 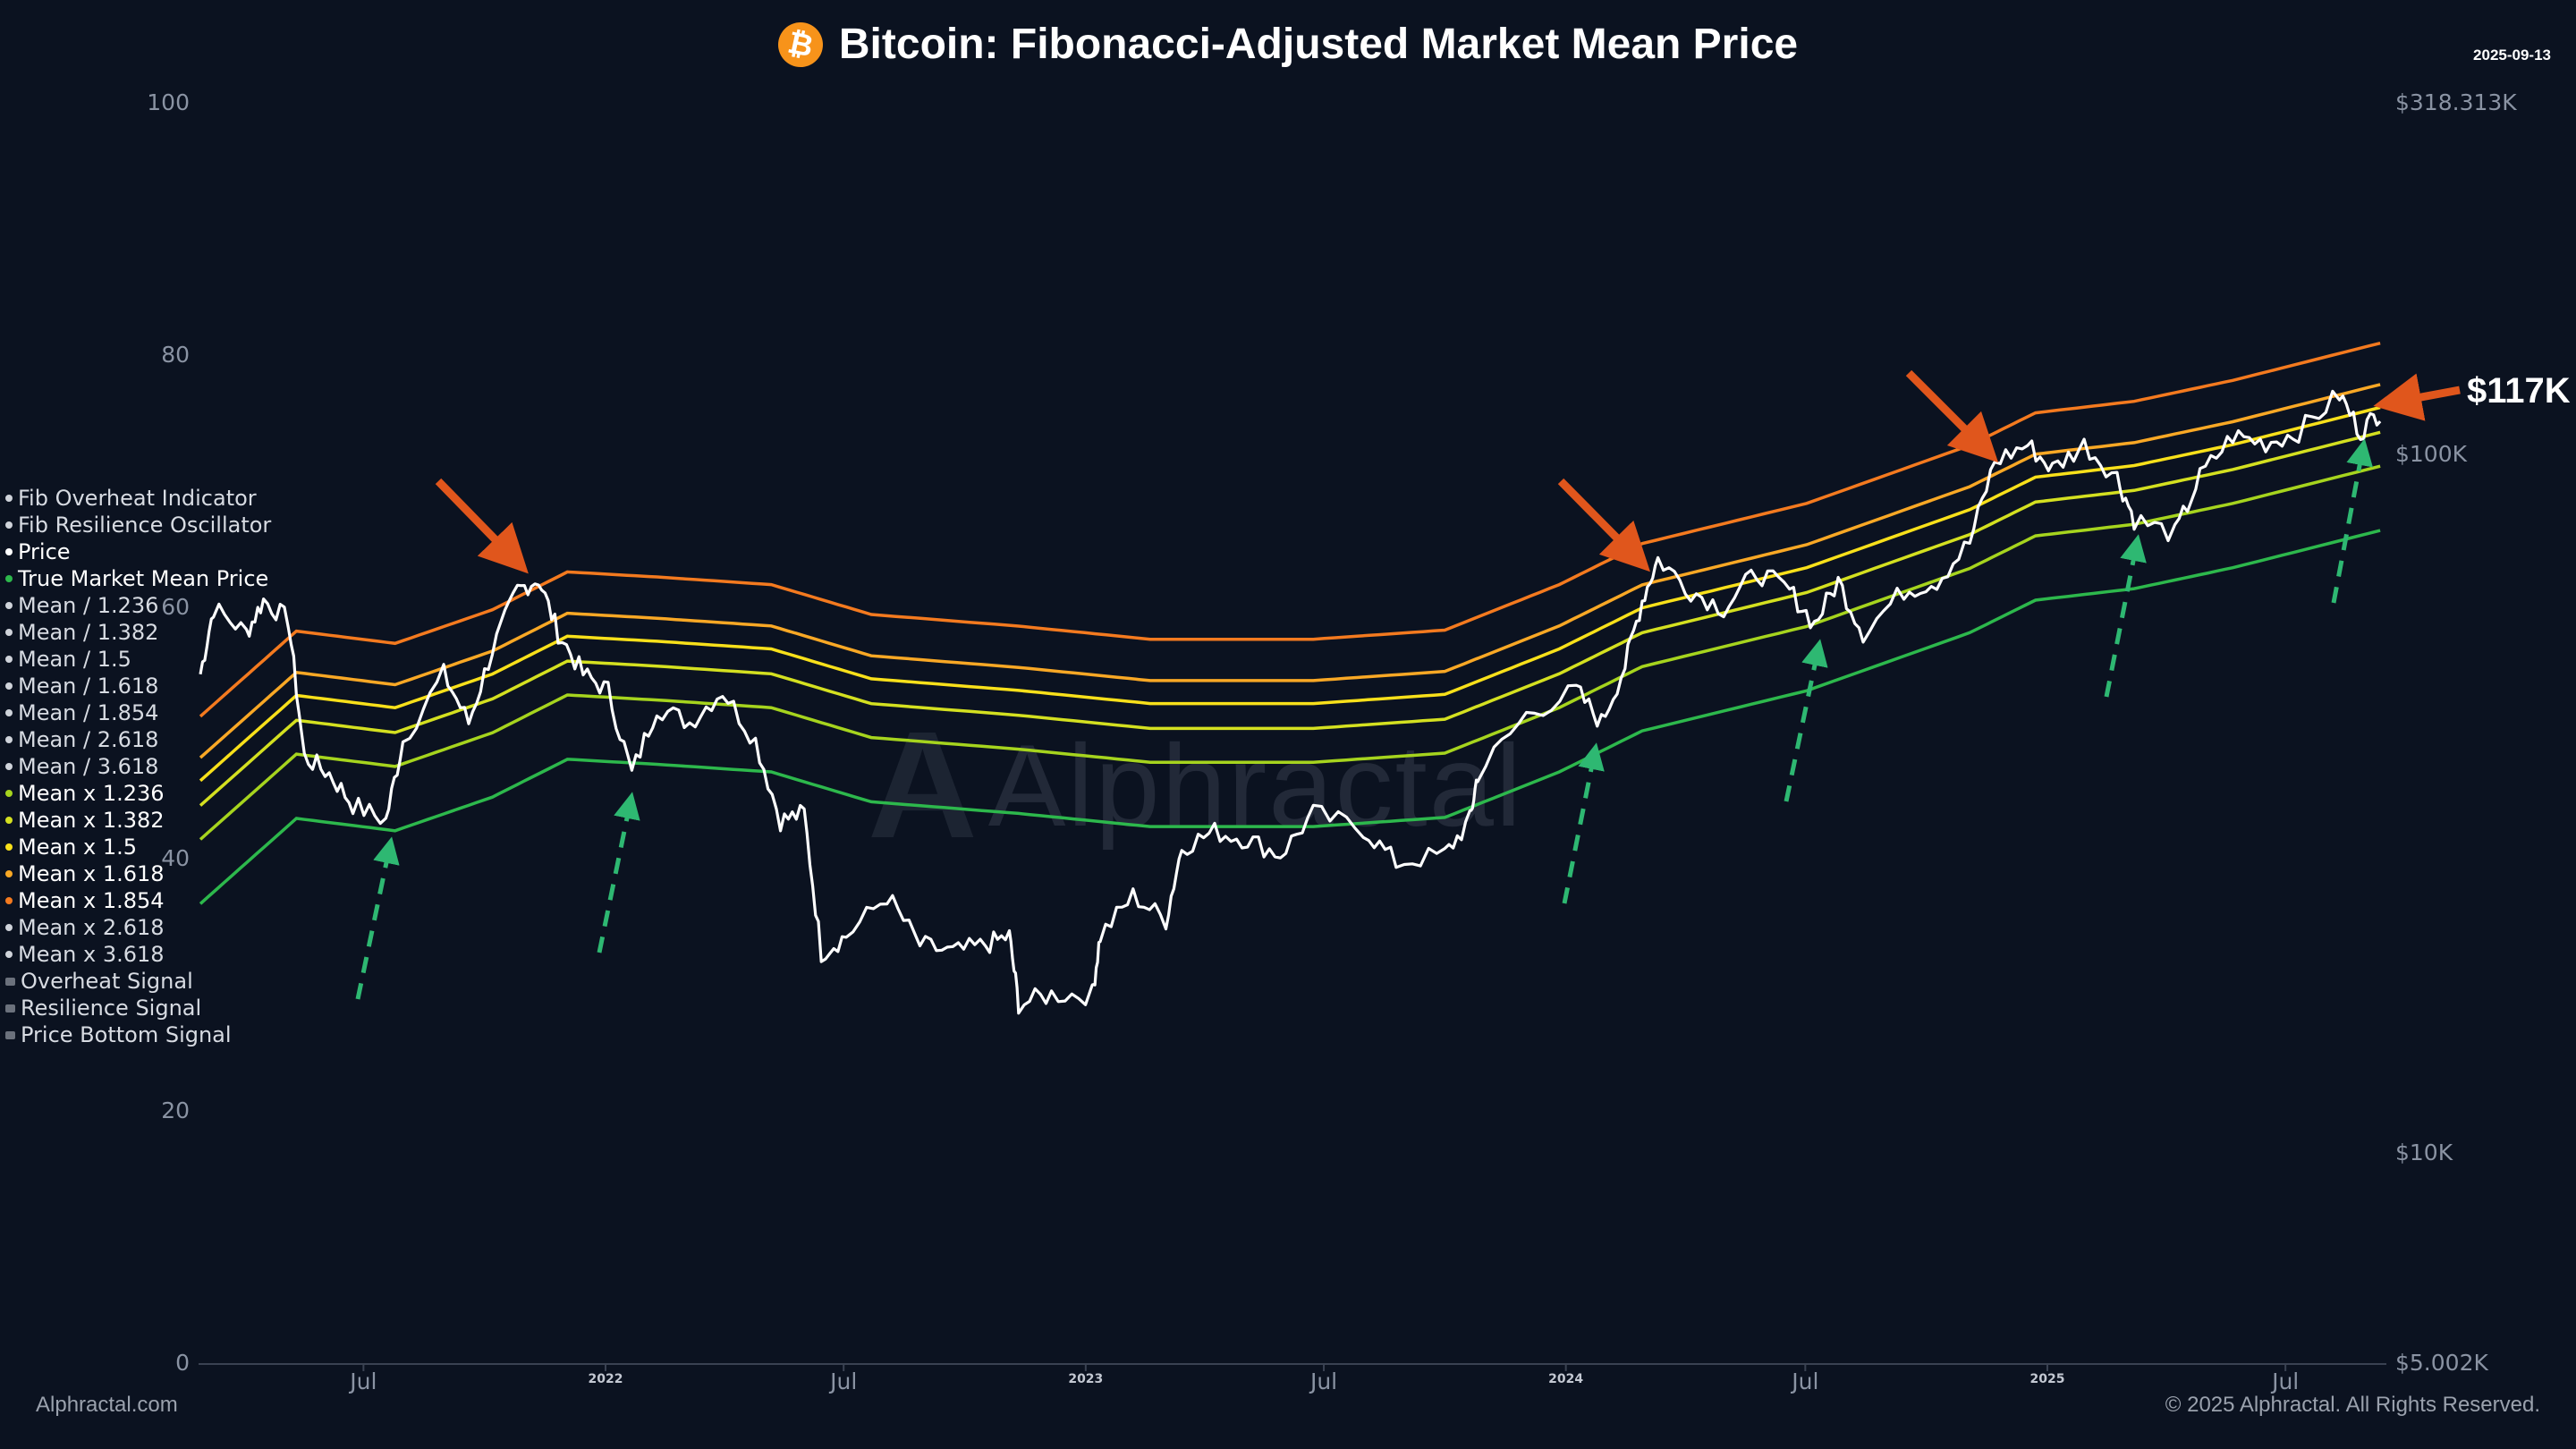 I want to click on legend-item: Mean / 3.618, so click(x=138, y=766).